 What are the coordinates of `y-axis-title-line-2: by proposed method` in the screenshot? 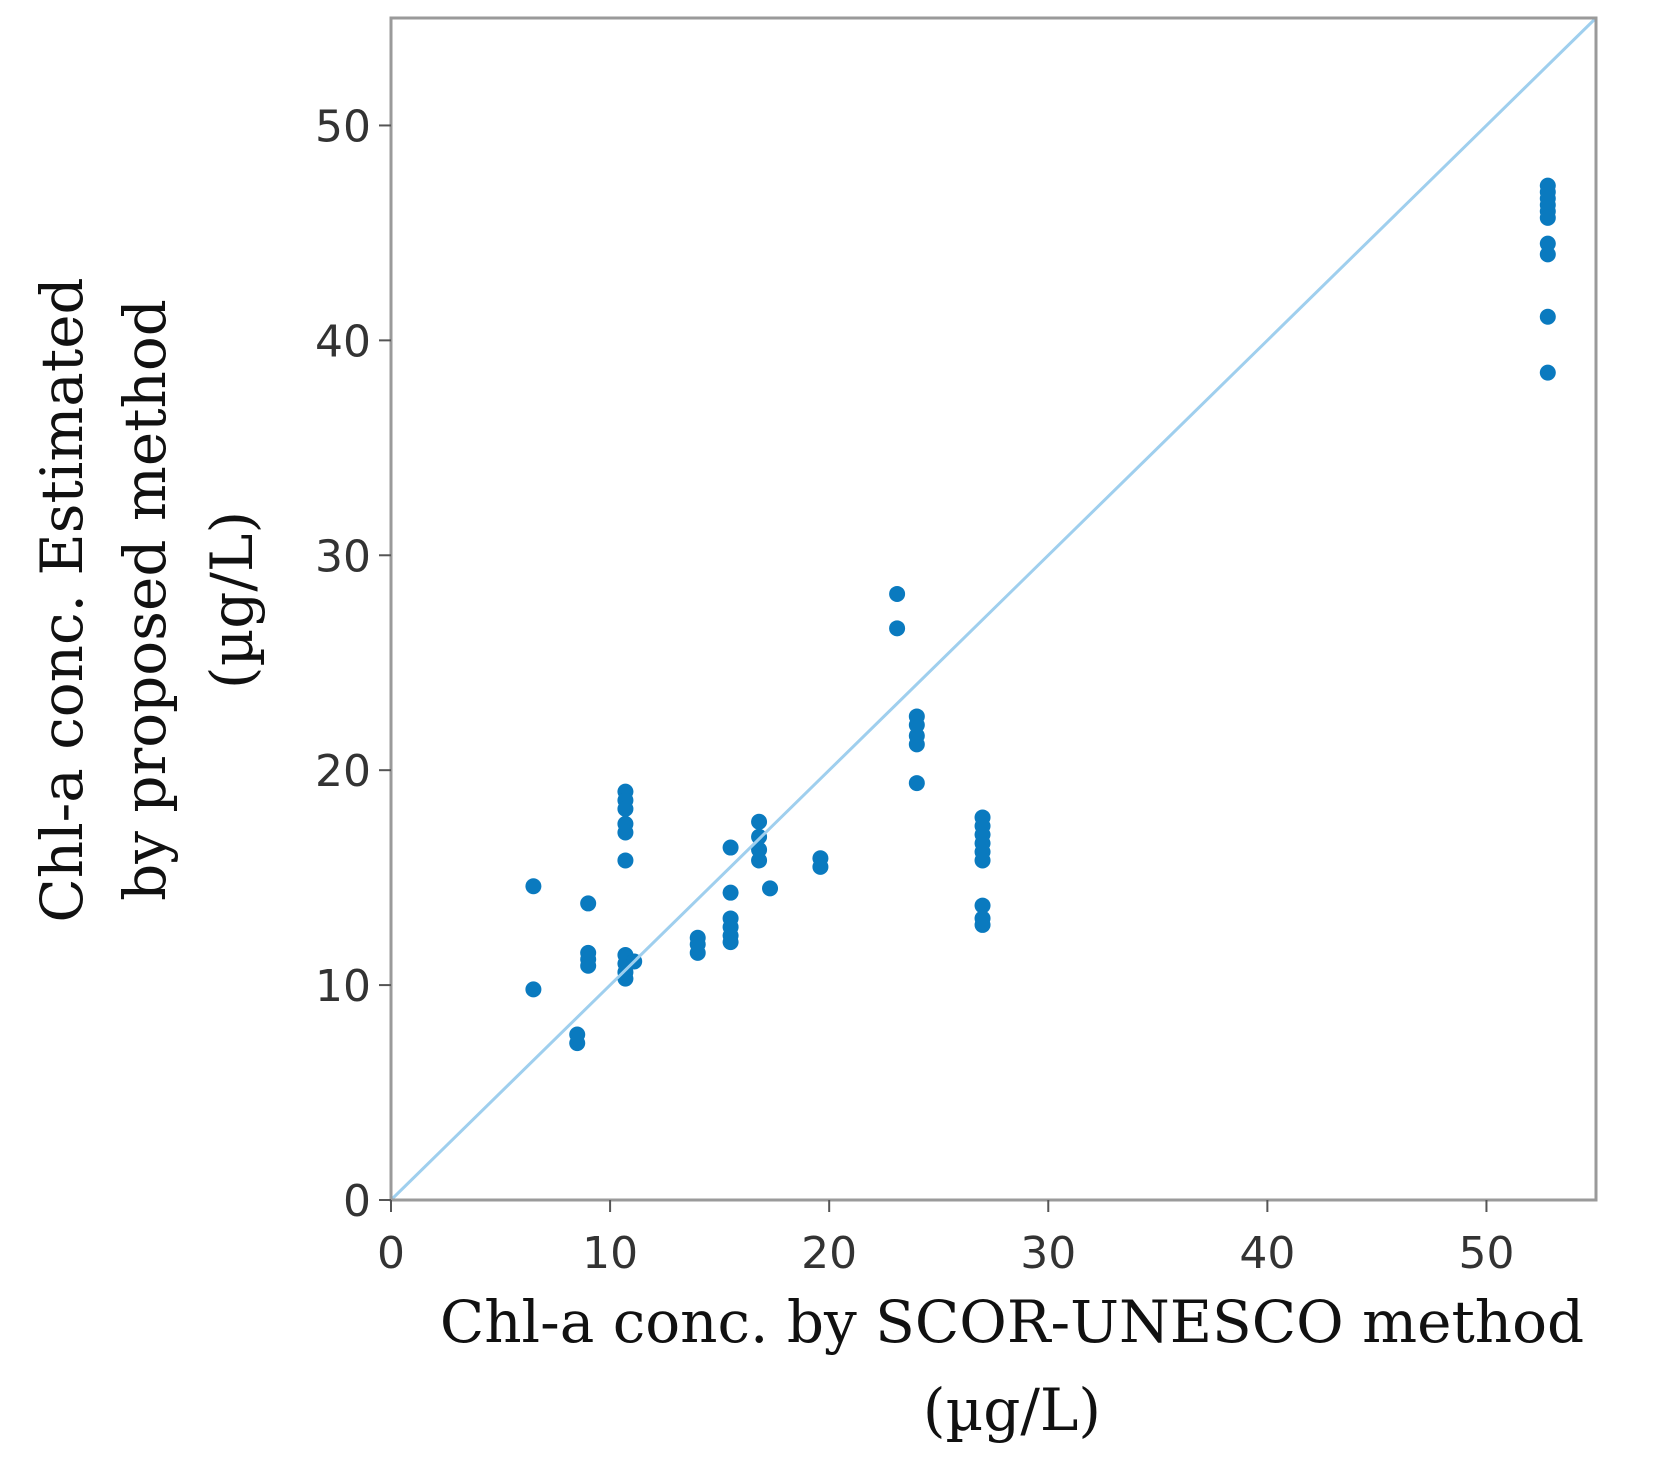 It's located at (145, 600).